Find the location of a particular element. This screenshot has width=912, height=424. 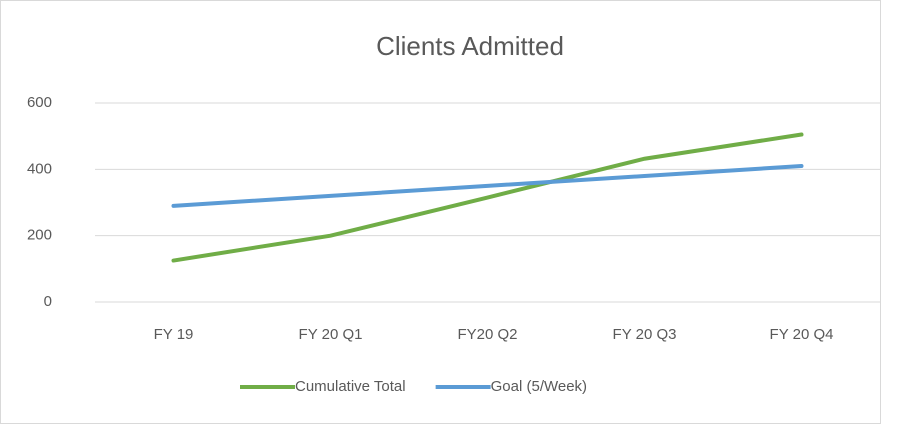

chart-title: Clients Admitted is located at coordinates (470, 46).